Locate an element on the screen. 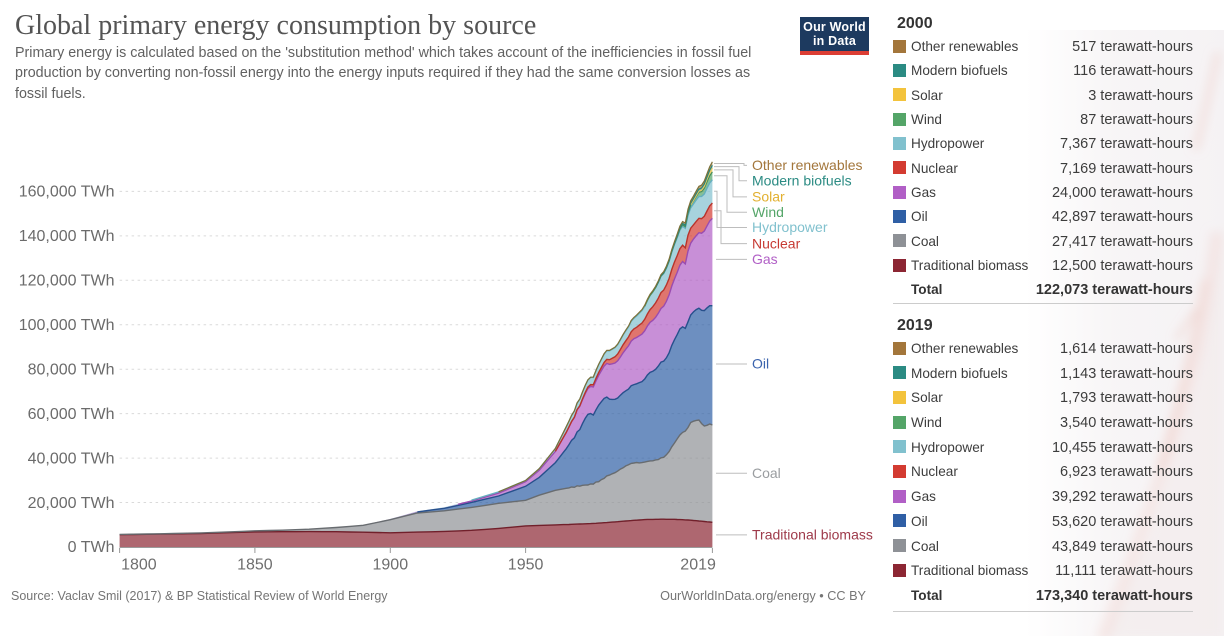 The width and height of the screenshot is (1224, 636). svg-text: 60,000 TWh is located at coordinates (71, 414).